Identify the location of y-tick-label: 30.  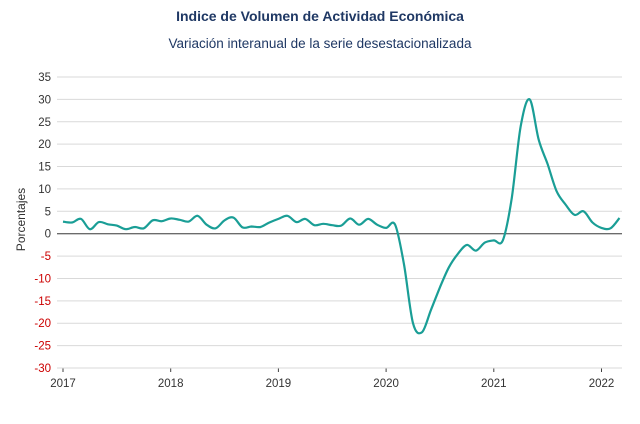
(44, 100).